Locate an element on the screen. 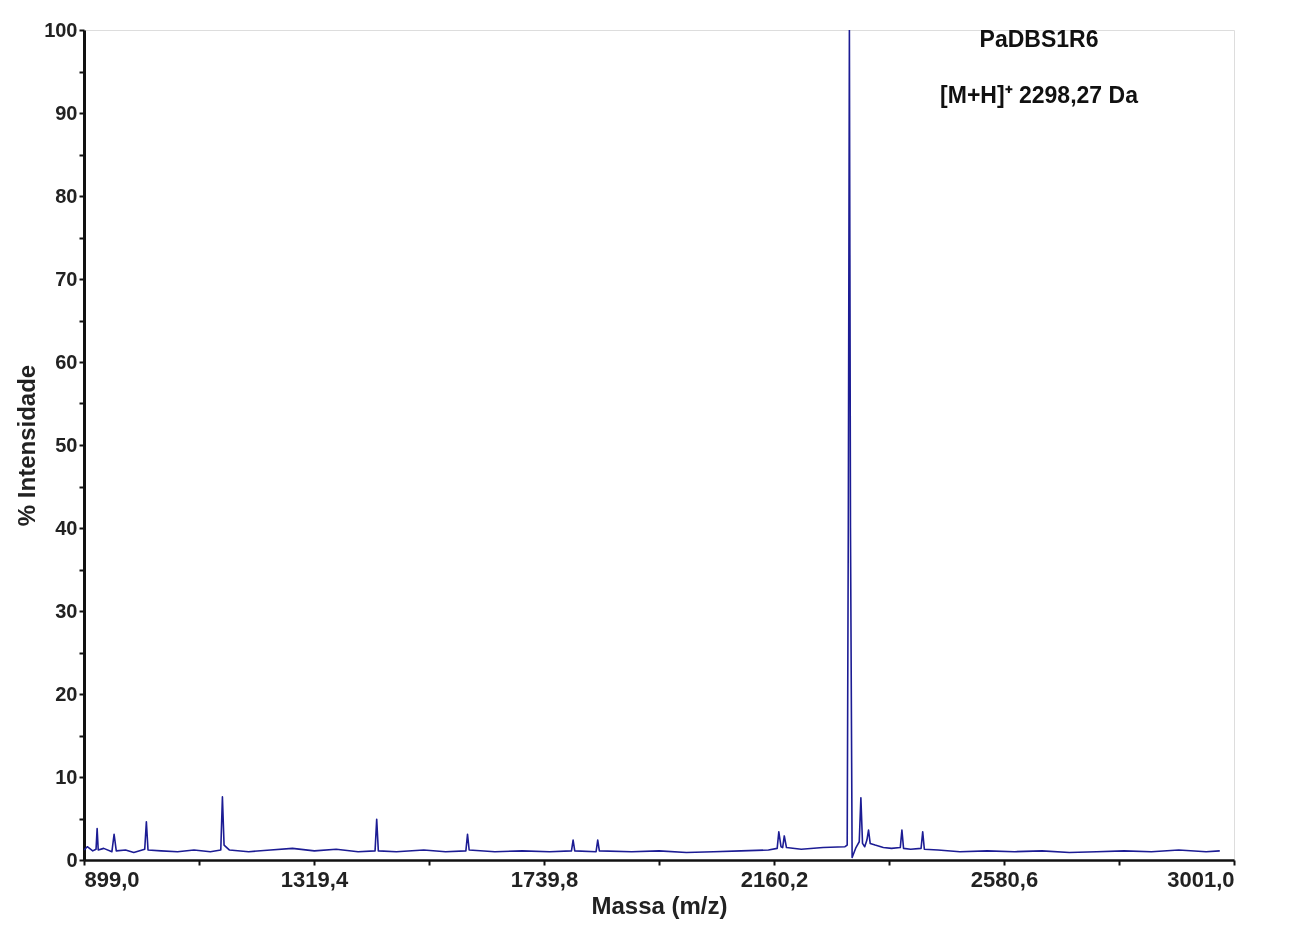 Image resolution: width=1312 pixels, height=938 pixels. y-tick-label: 50 is located at coordinates (66, 444).